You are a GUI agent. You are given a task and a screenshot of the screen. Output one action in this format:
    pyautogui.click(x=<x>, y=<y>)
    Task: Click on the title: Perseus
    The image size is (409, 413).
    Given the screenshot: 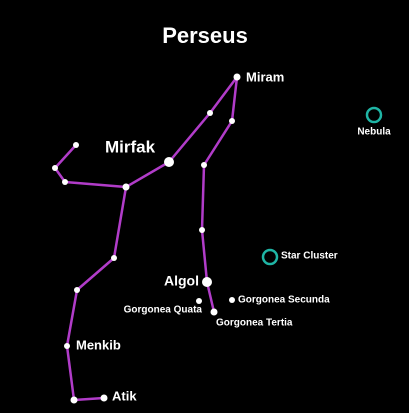 What is the action you would take?
    pyautogui.click(x=205, y=35)
    